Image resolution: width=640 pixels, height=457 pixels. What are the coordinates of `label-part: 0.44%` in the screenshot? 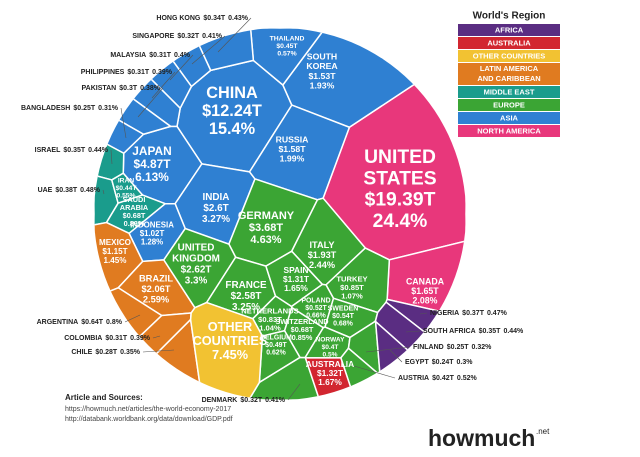 It's located at (98, 150).